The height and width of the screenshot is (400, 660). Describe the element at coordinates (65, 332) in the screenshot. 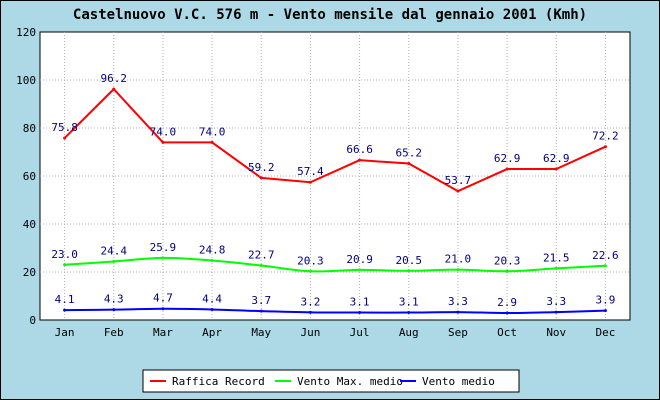

I see `x-tick-label: Jan` at that location.